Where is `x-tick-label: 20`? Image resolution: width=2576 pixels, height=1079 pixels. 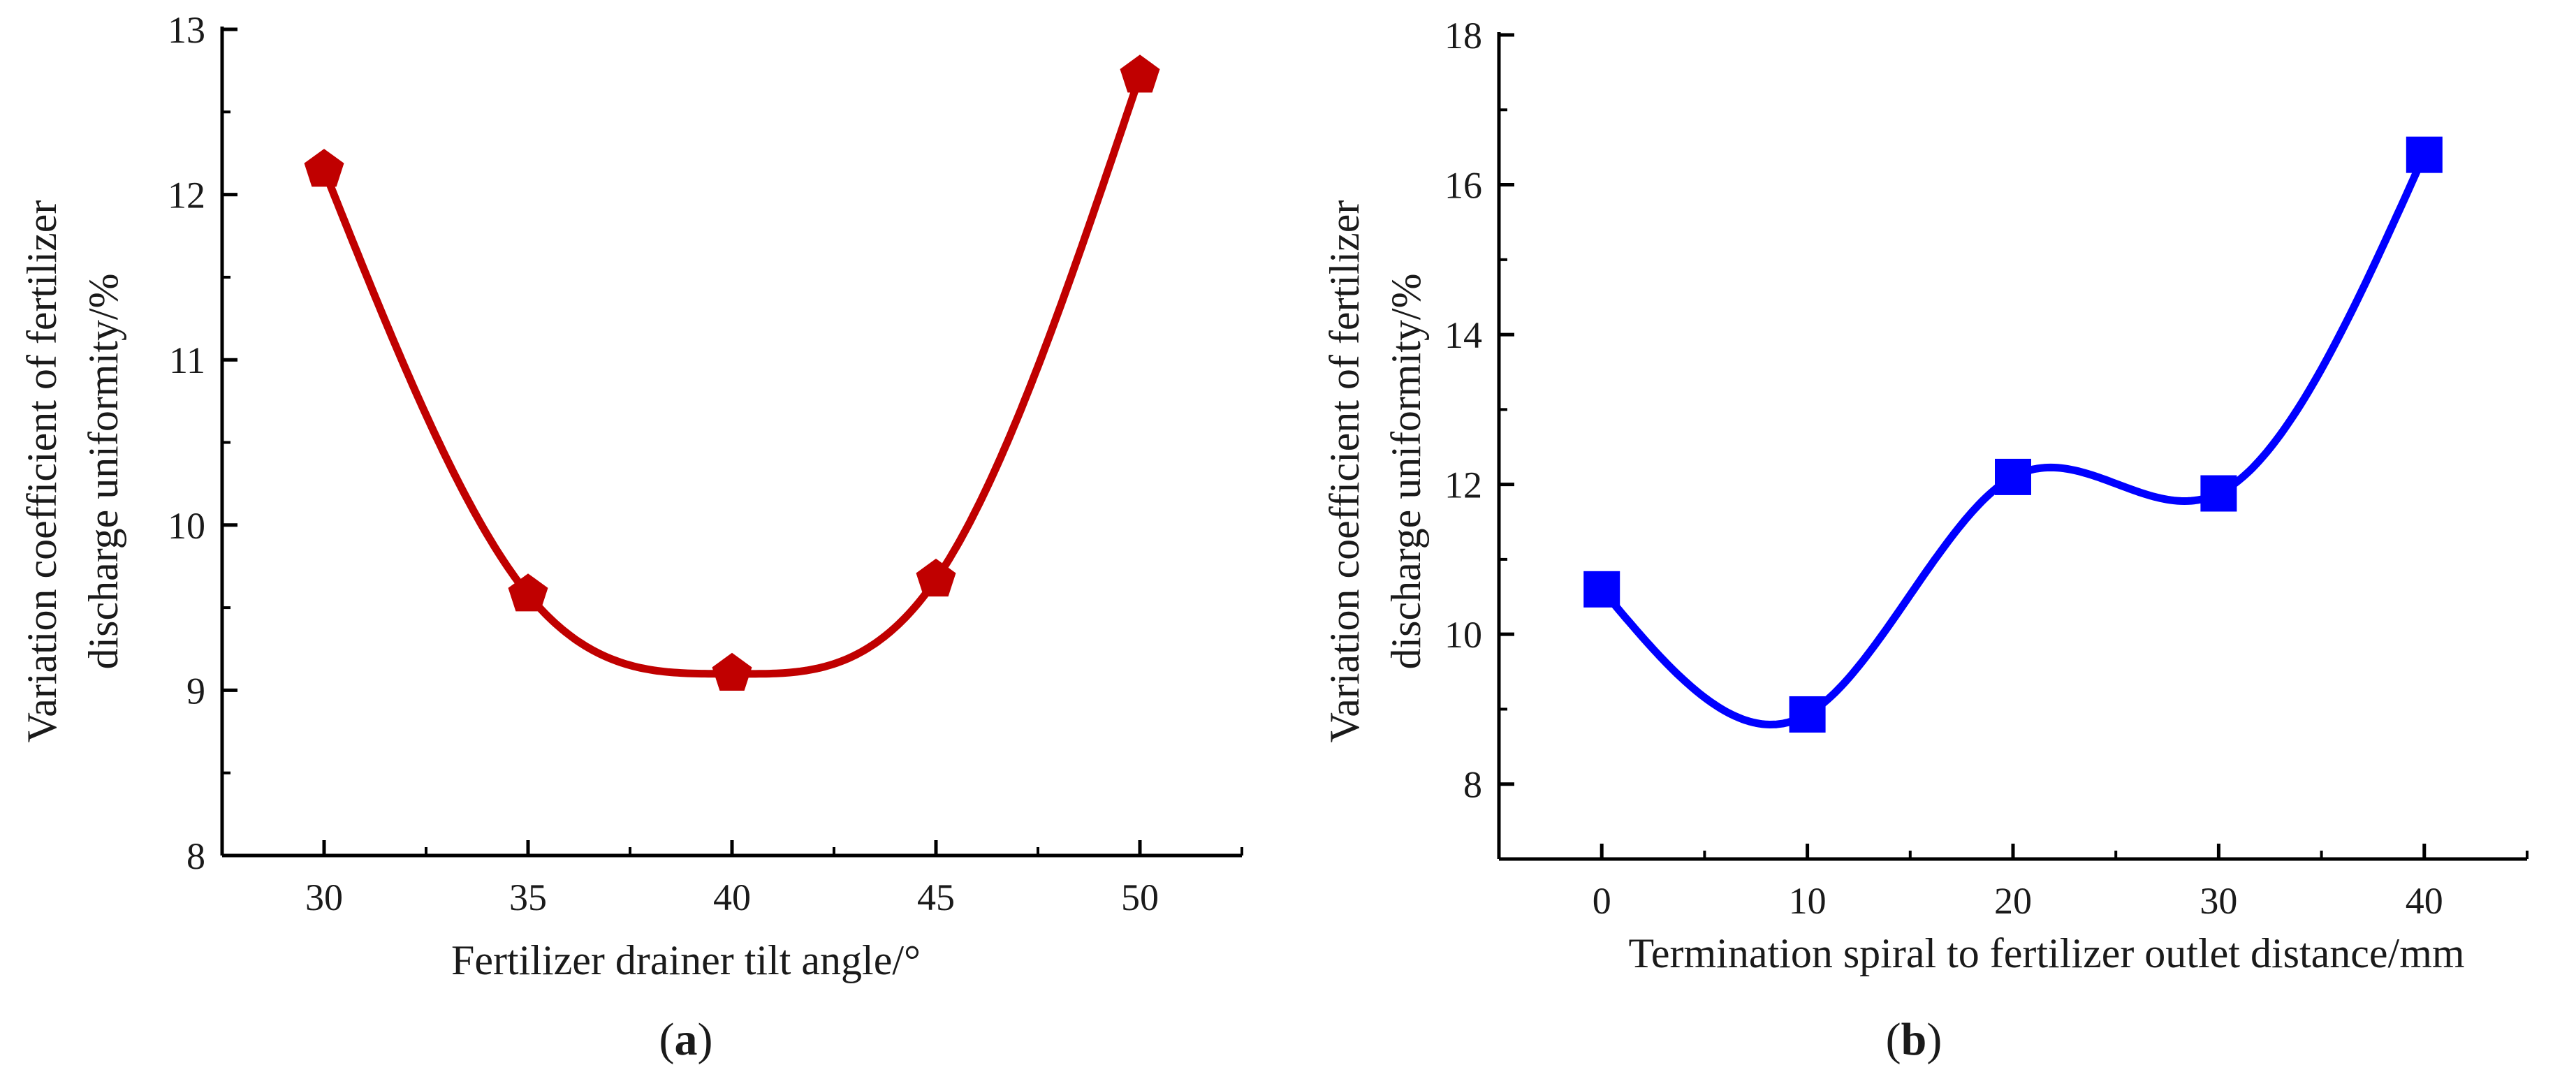 x-tick-label: 20 is located at coordinates (2013, 901).